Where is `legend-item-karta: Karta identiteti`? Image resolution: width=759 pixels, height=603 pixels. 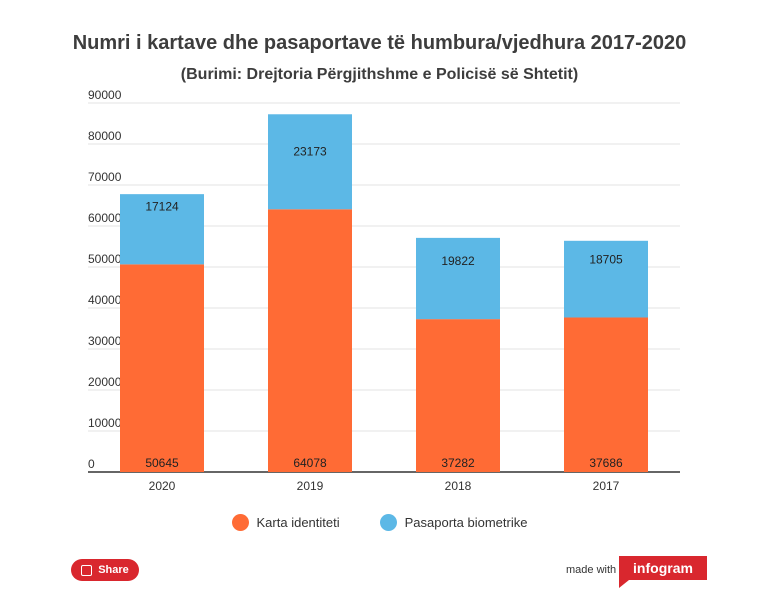
legend-item-karta: Karta identiteti is located at coordinates (285, 522).